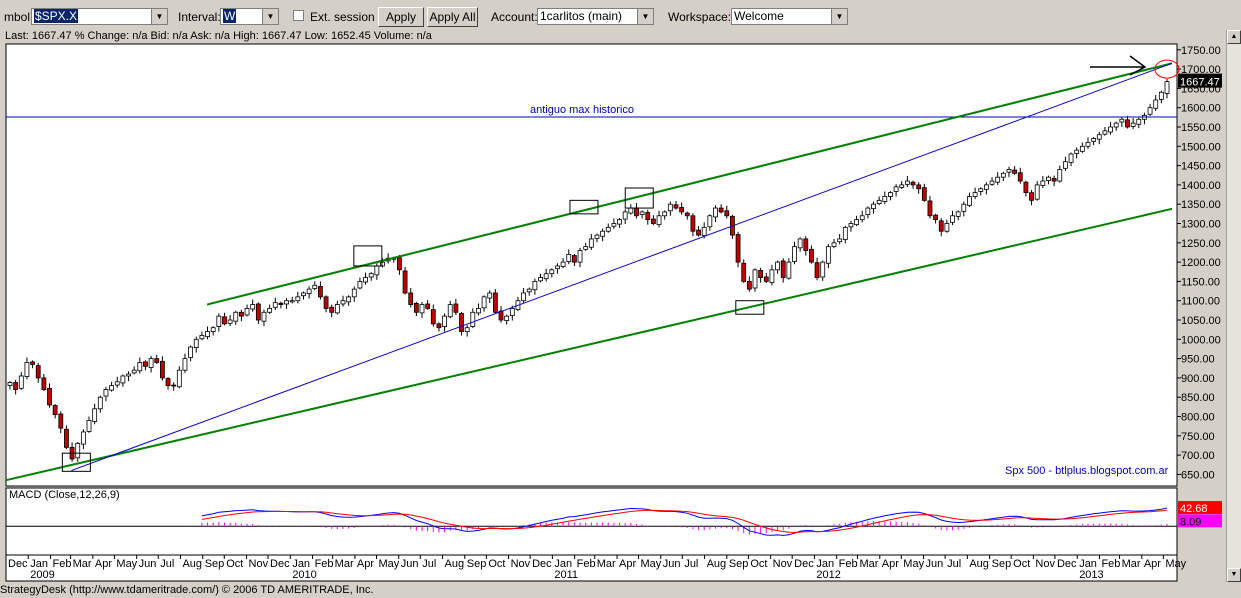 The height and width of the screenshot is (598, 1241). What do you see at coordinates (64, 495) in the screenshot?
I see `macd-title: MACD (Close,12,26,9)` at bounding box center [64, 495].